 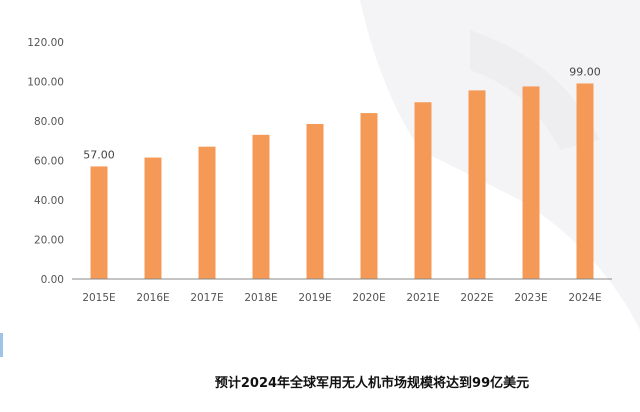 I want to click on bar-2023E, so click(x=531, y=182).